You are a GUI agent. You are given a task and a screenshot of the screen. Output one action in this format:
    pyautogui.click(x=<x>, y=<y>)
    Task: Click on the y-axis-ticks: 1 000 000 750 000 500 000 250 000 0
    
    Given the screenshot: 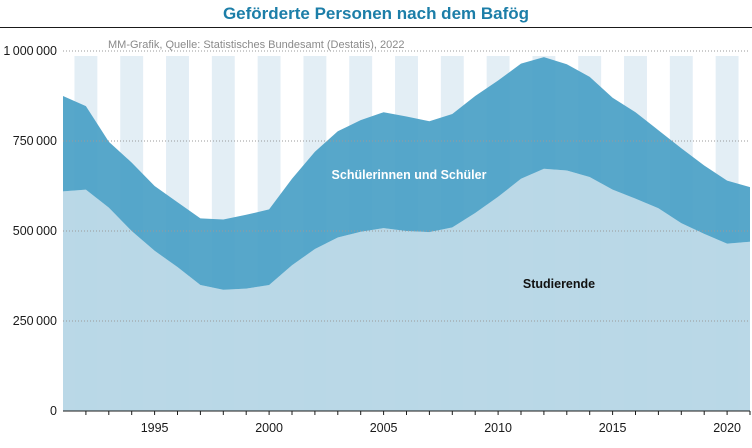 What is the action you would take?
    pyautogui.click(x=30, y=231)
    